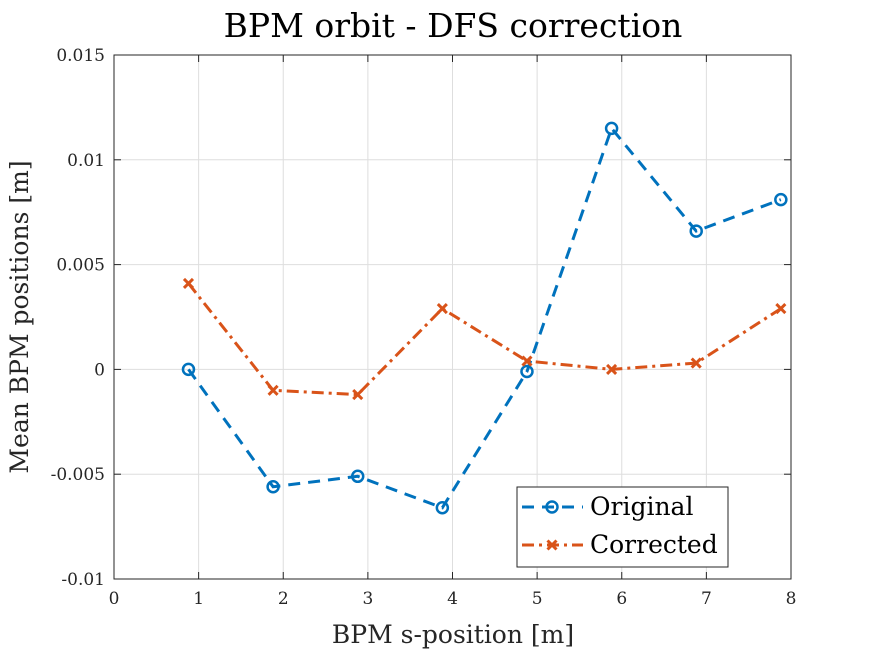 This screenshot has width=875, height=656. Describe the element at coordinates (621, 599) in the screenshot. I see `x-tick-label: 6` at that location.